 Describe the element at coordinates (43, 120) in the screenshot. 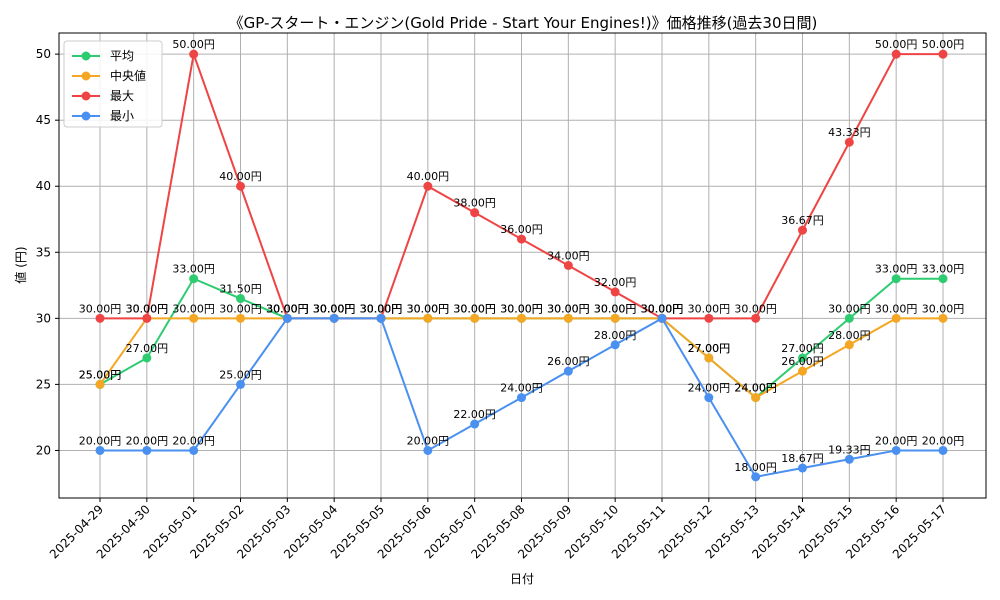

I see `y-tick-label: 45` at that location.